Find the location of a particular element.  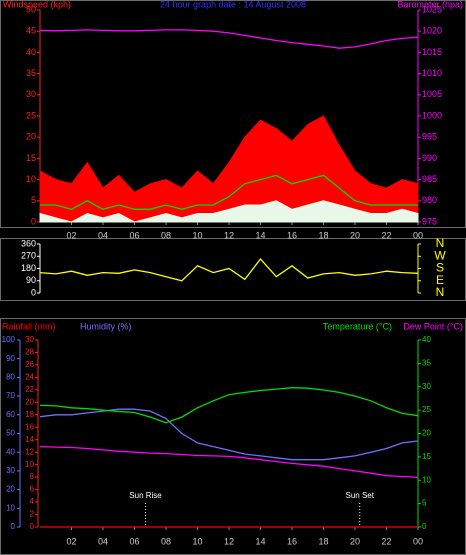

axis-title: Barometer (hpa) is located at coordinates (430, 4).